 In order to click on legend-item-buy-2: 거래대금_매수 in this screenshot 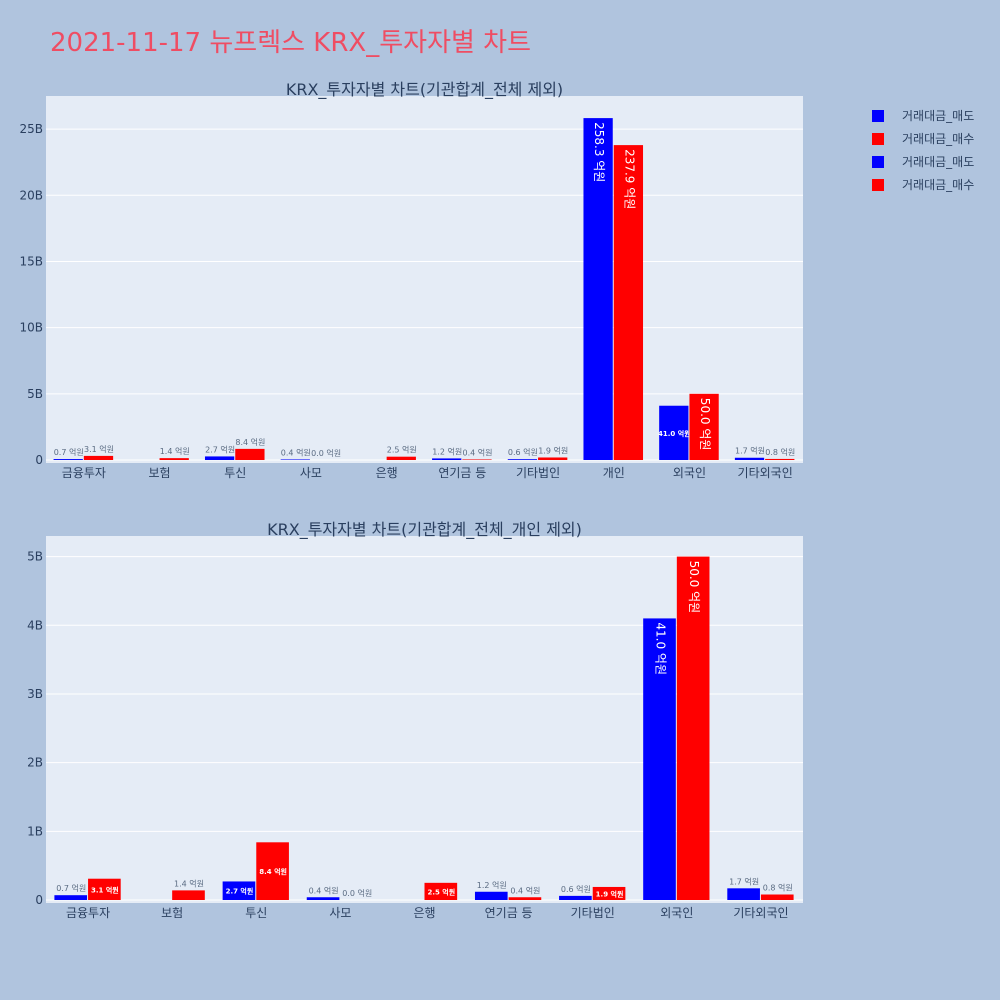, I will do `click(923, 184)`.